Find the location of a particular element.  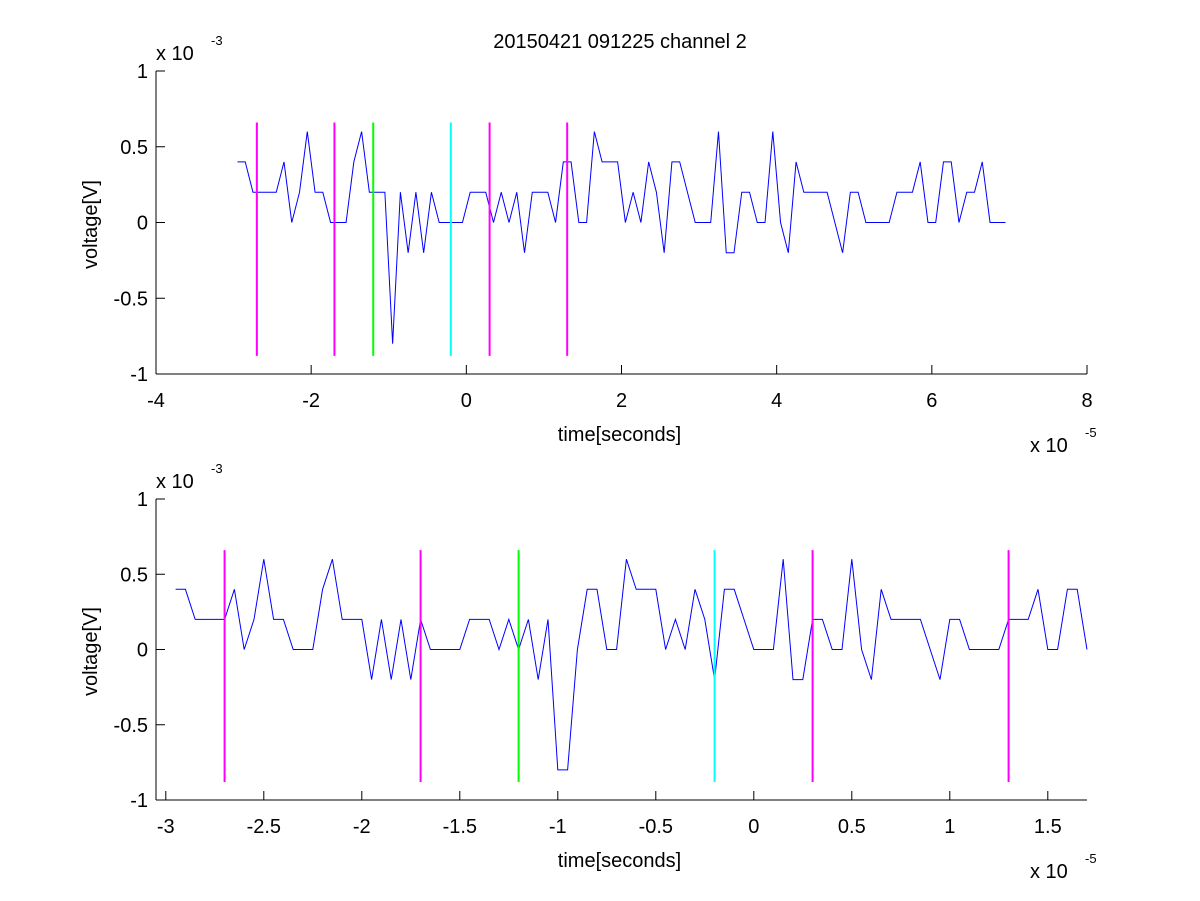

x-tick-label: -1 is located at coordinates (558, 827).